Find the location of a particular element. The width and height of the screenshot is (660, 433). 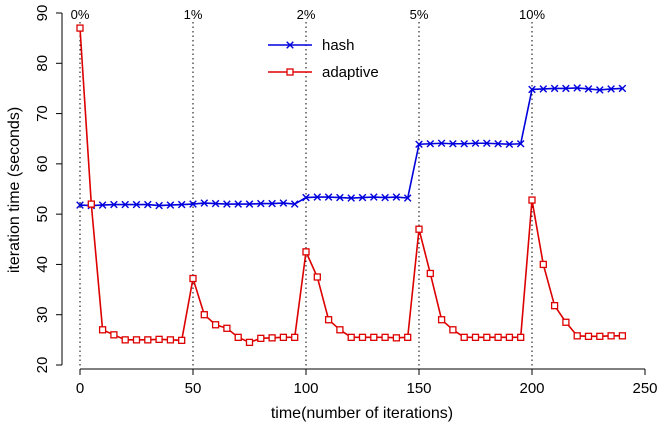

x-tick-label: 50 is located at coordinates (193, 388).